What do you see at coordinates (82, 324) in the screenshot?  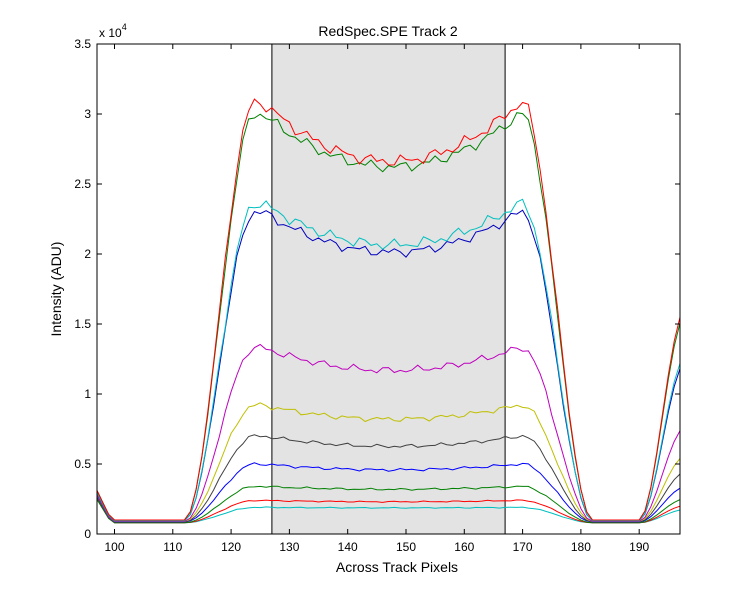 I see `y-tick-label: 1.5` at bounding box center [82, 324].